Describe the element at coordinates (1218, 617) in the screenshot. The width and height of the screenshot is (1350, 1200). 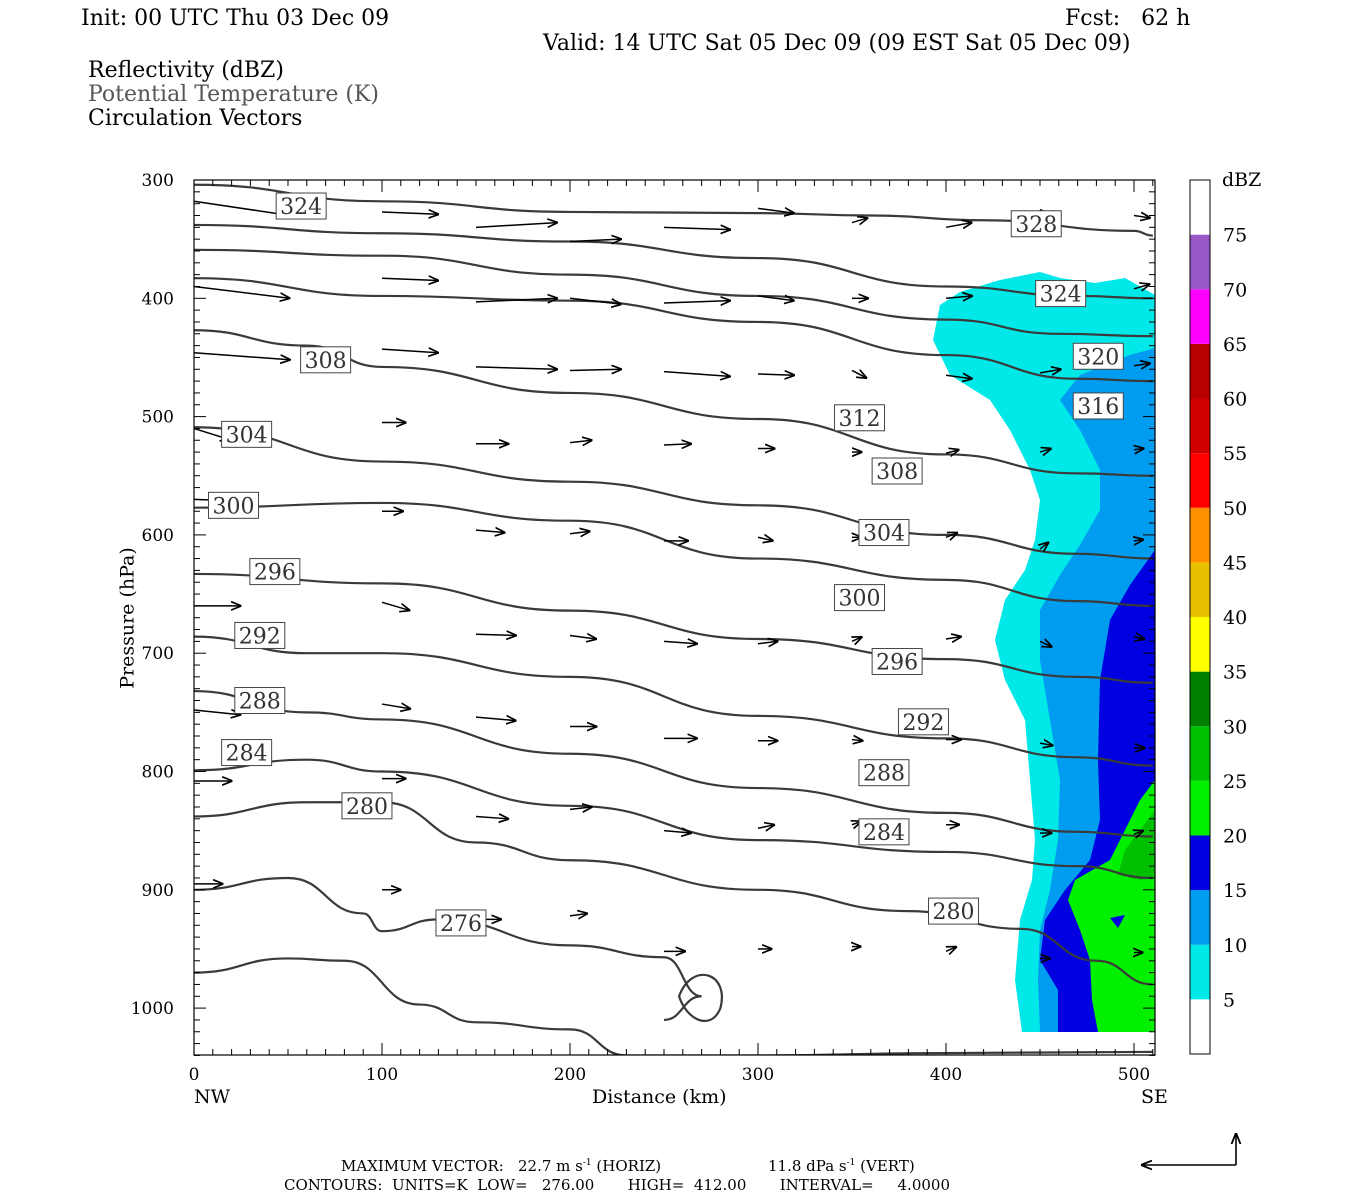
I see `colorbar: 5 10 15 20 25 30 35 40 45 50 55 60 65 70 75` at that location.